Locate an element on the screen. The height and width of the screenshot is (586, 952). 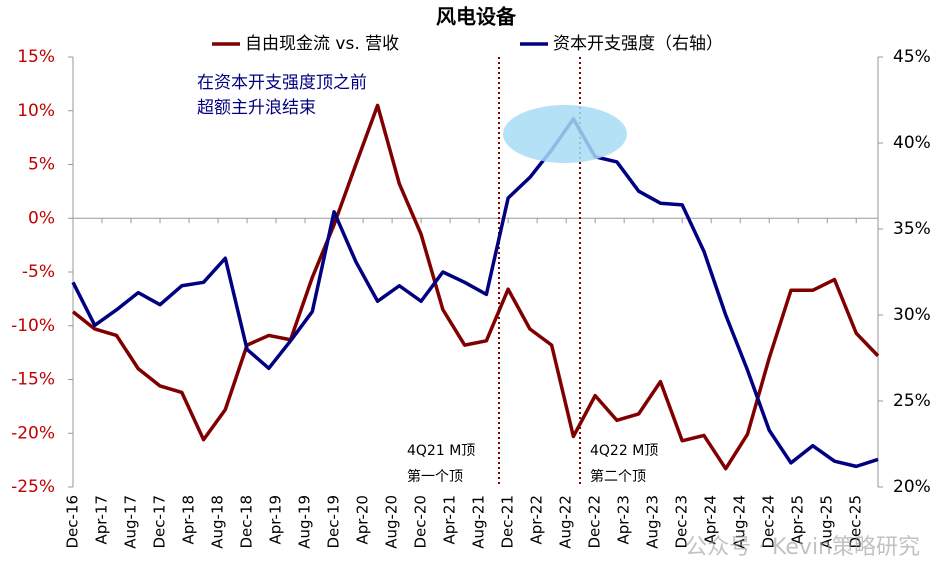
x-tick-label: Apr-21 is located at coordinates (450, 520).